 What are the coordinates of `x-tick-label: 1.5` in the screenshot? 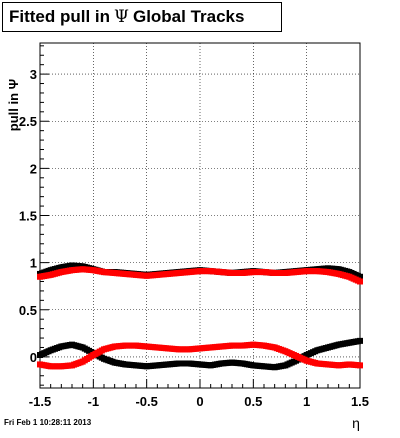 It's located at (360, 401).